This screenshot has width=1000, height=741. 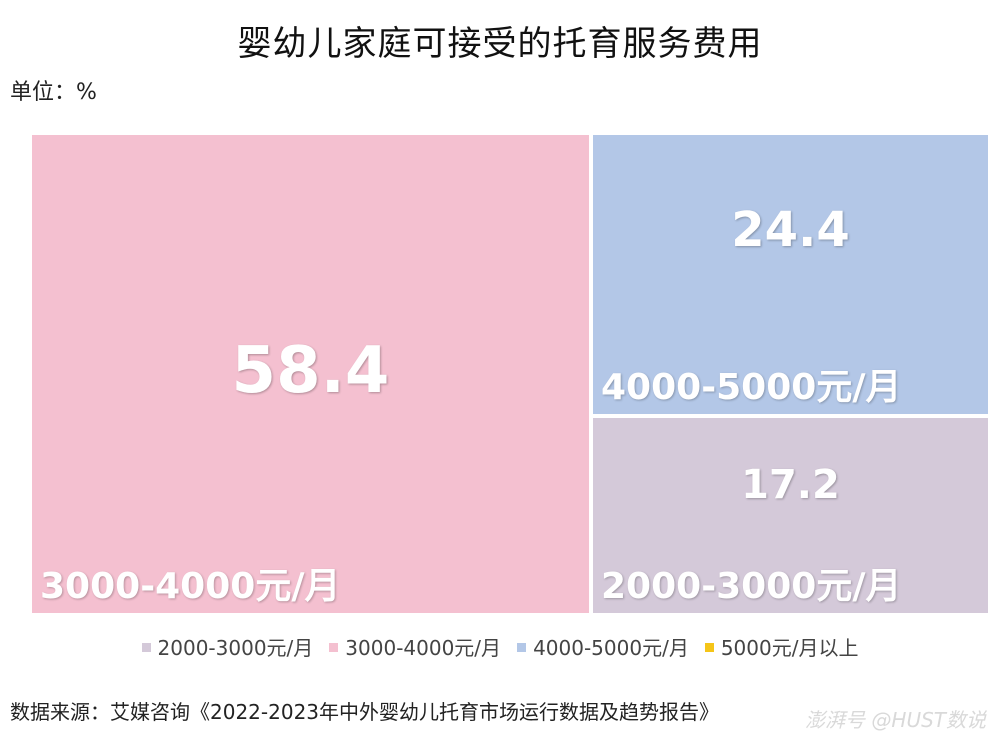 I want to click on legend-label: 3000-4000元/月, so click(x=423, y=648).